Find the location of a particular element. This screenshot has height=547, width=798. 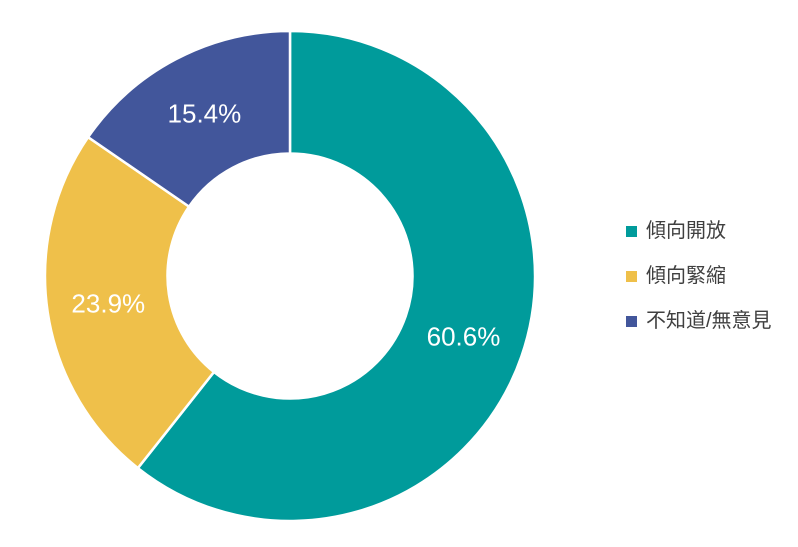

legend-item-tighten: 傾向緊縮 is located at coordinates (699, 276).